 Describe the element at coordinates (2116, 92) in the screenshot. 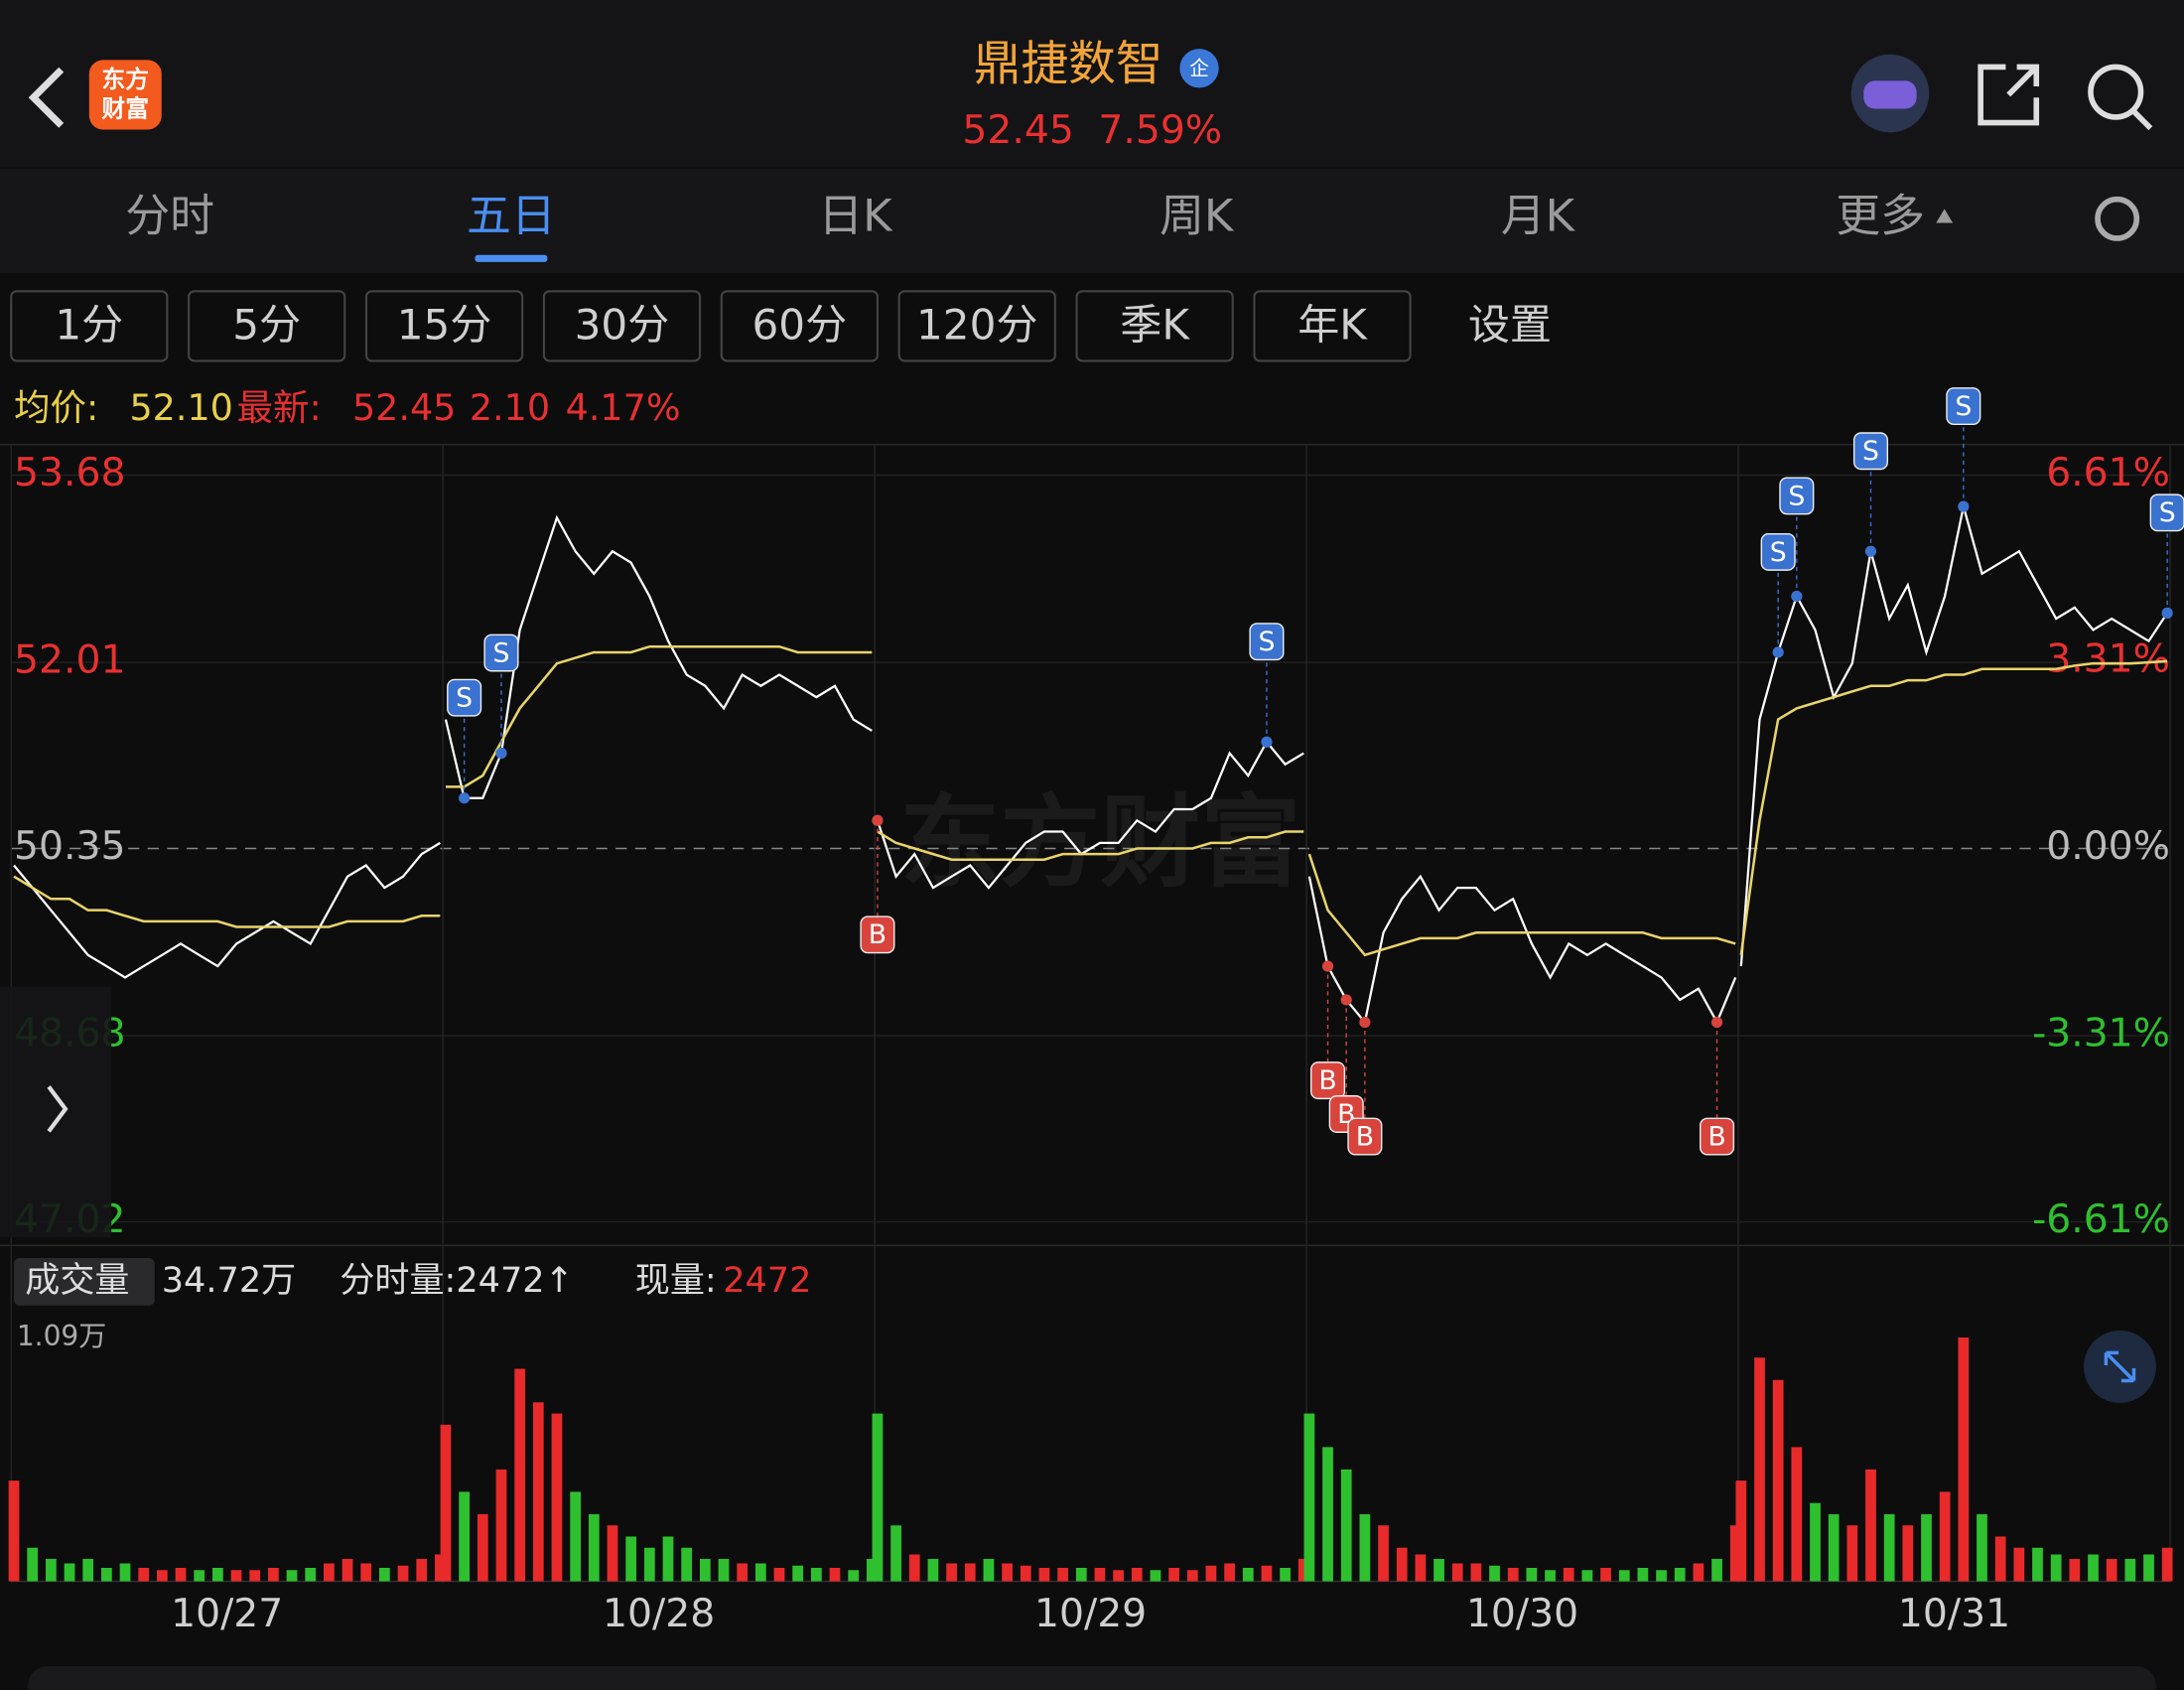

I see `search-icon` at that location.